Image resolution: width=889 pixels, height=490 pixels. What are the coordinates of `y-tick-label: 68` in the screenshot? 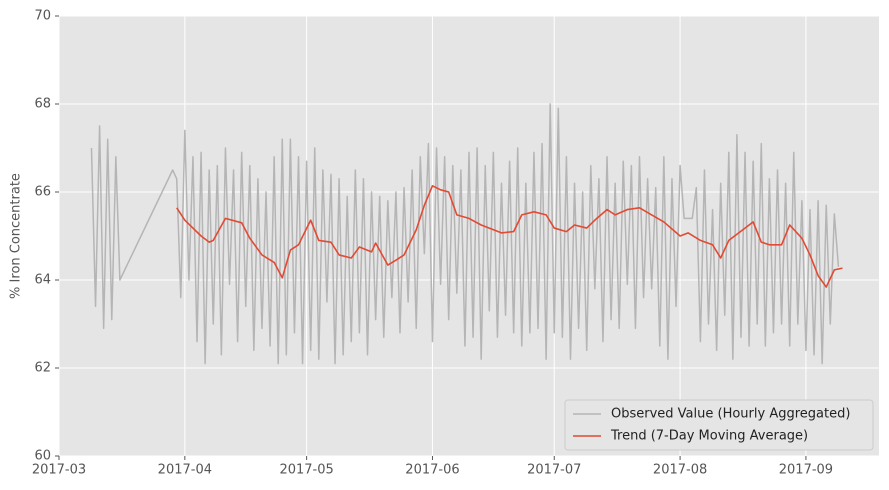 It's located at (42, 104).